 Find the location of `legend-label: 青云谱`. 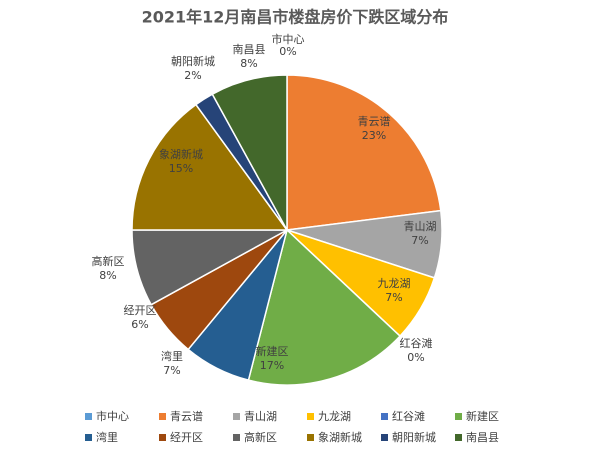

legend-label: 青云谱 is located at coordinates (186, 416).